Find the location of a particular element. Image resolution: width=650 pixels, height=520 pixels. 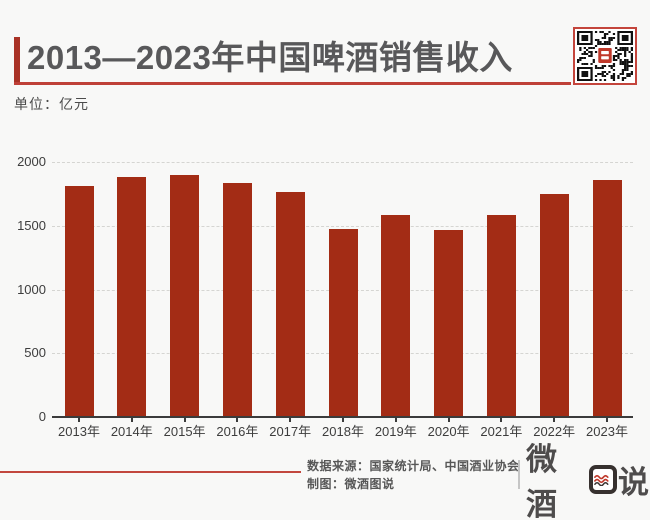

x-axis-line is located at coordinates (342, 417).